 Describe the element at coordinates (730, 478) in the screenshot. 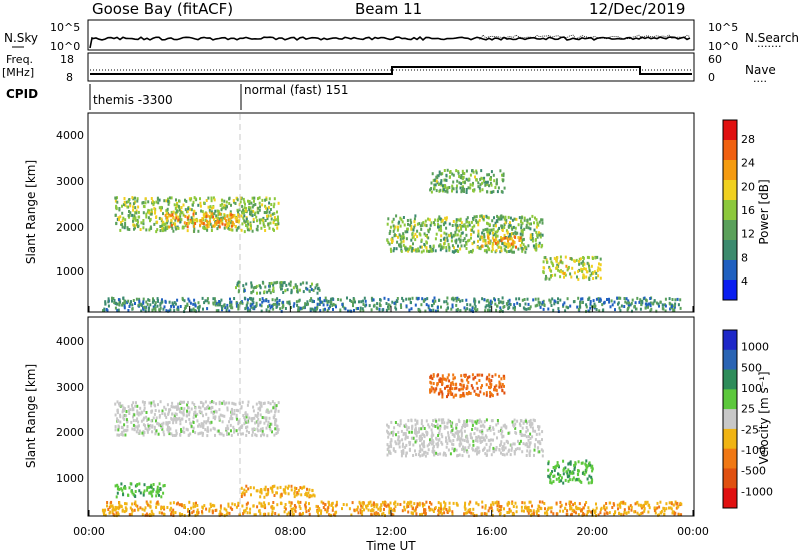

I see `colorbar-segment` at that location.